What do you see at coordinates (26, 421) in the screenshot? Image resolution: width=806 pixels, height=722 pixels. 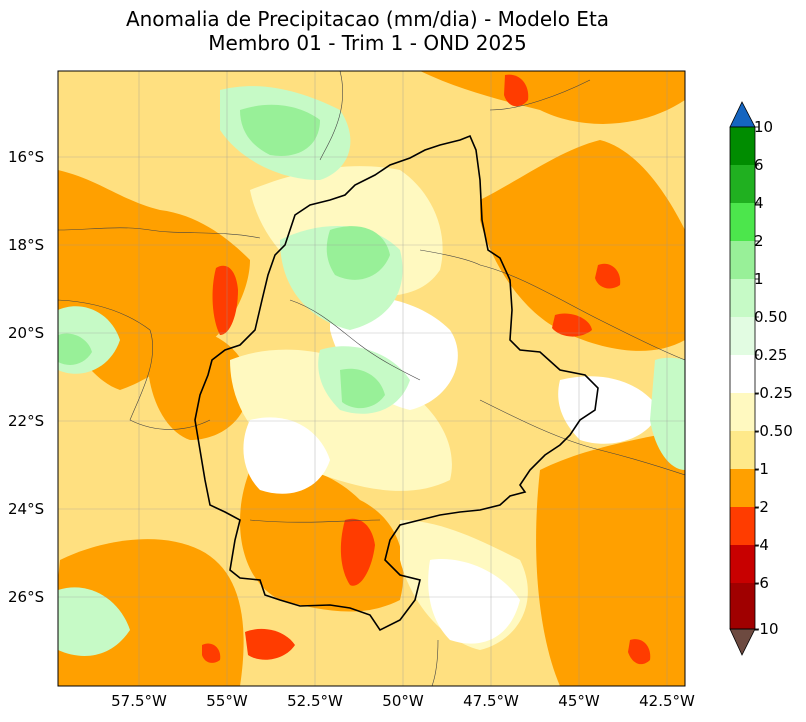 I see `lat-label-22s: 22°S` at bounding box center [26, 421].